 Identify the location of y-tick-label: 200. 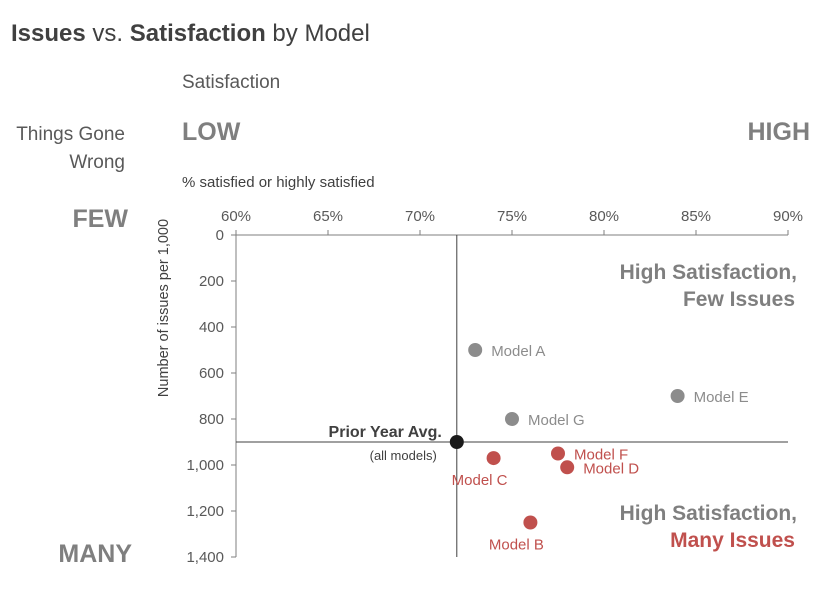
(211, 281).